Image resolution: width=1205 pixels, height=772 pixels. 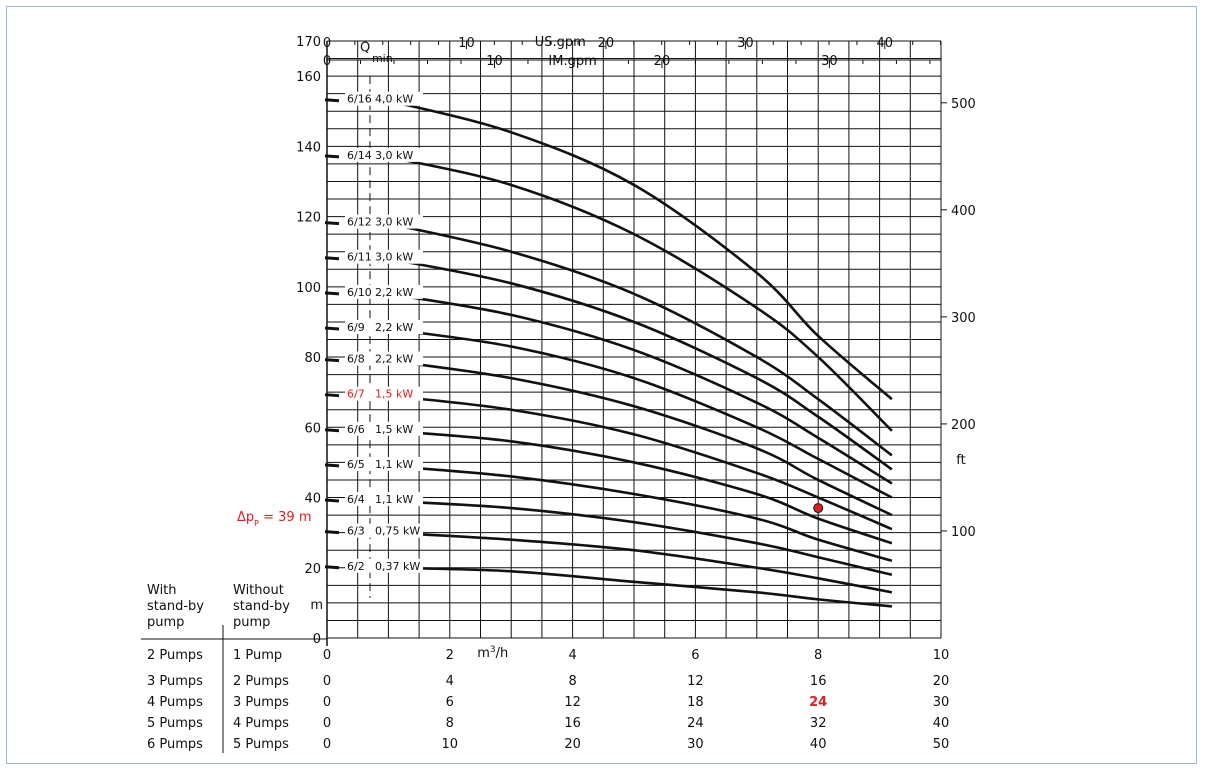 What do you see at coordinates (695, 702) in the screenshot?
I see `table-value: 18` at bounding box center [695, 702].